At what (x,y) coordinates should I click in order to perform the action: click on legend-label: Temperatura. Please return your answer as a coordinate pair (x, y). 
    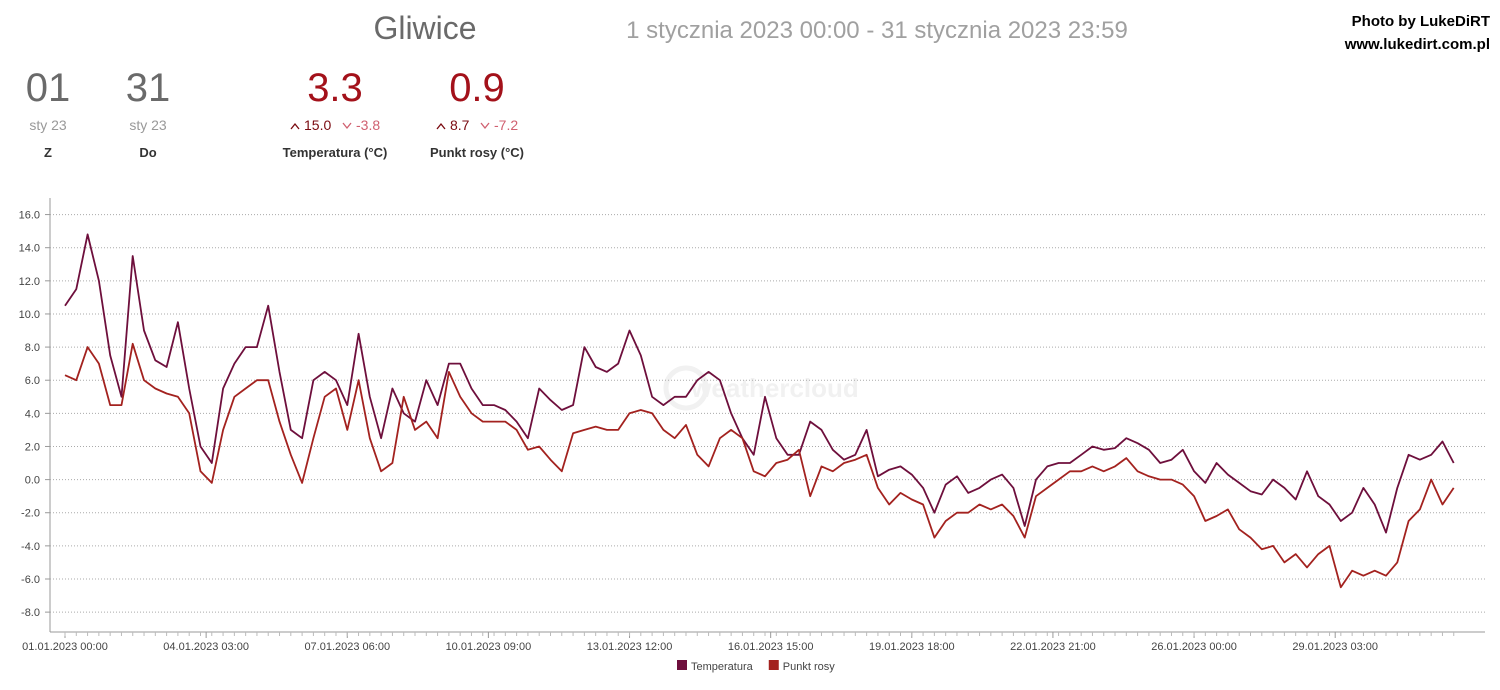
    Looking at the image, I should click on (722, 667).